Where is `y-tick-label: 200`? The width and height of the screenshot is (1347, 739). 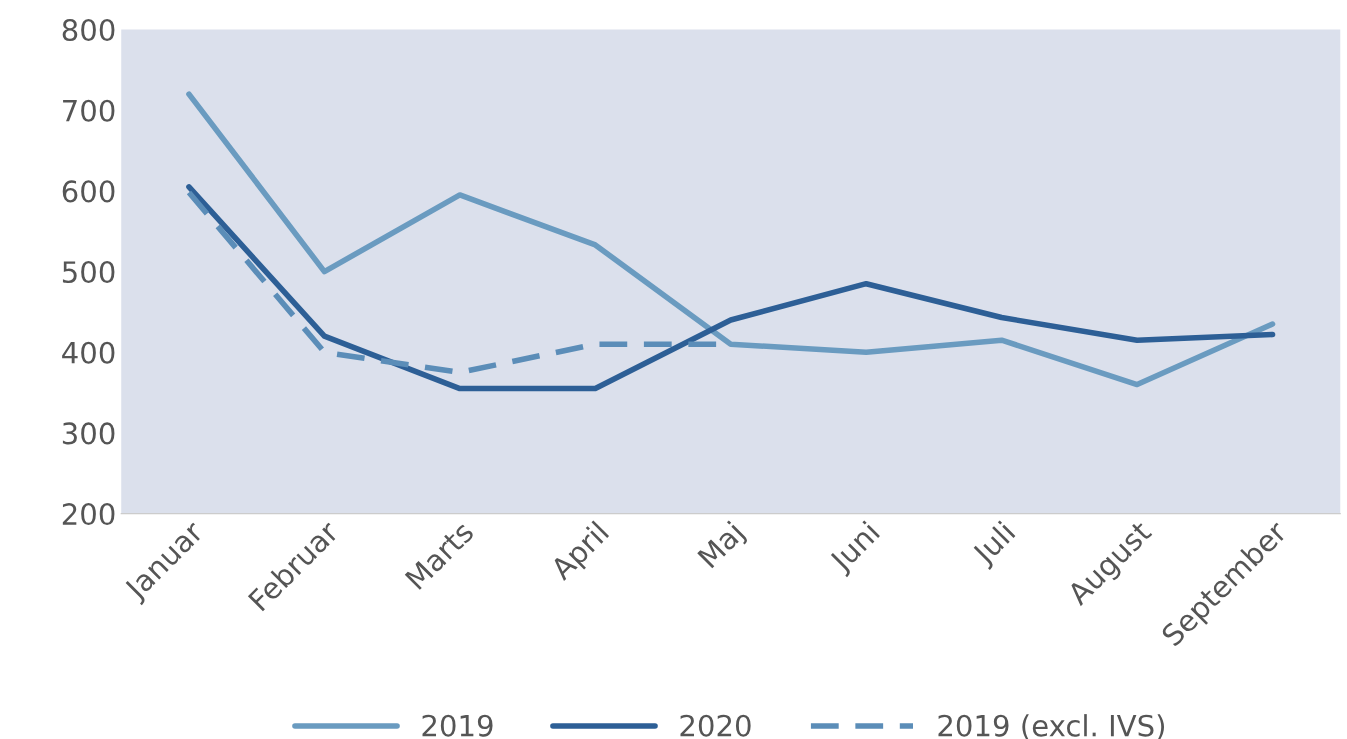
y-tick-label: 200 is located at coordinates (88, 514).